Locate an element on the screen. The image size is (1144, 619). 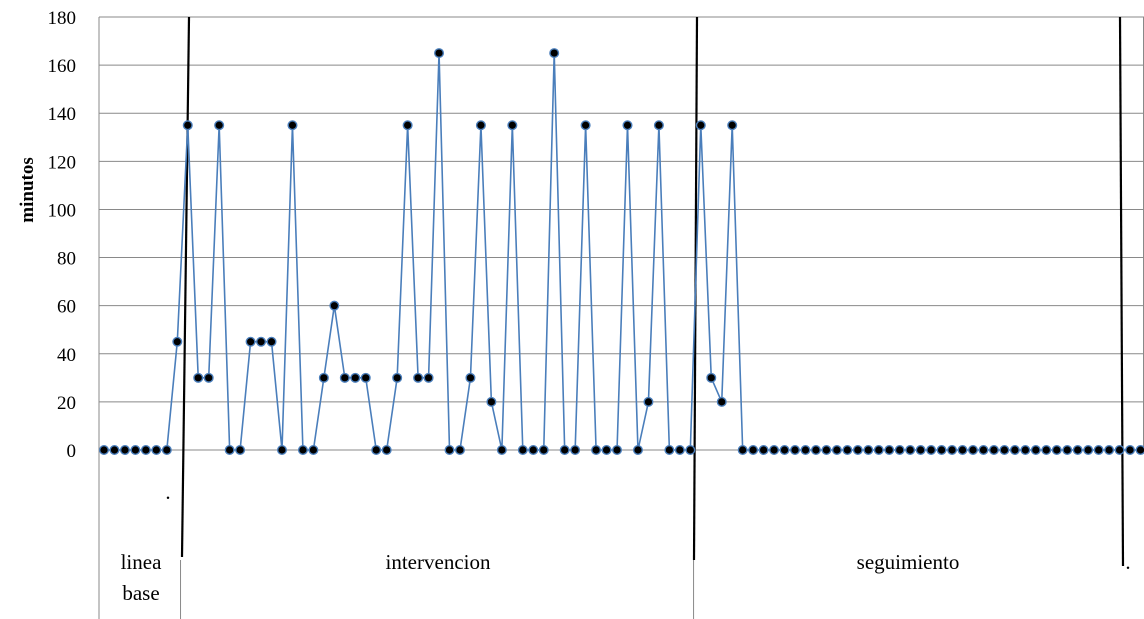
phase-label-end: . is located at coordinates (1127, 562).